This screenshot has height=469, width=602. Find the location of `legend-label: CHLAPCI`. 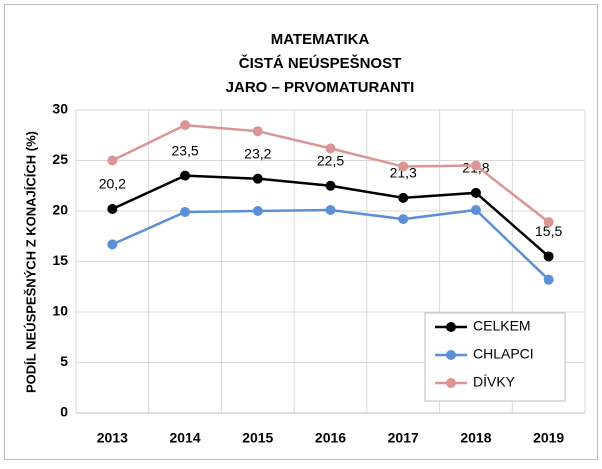

legend-label: CHLAPCI is located at coordinates (503, 354).